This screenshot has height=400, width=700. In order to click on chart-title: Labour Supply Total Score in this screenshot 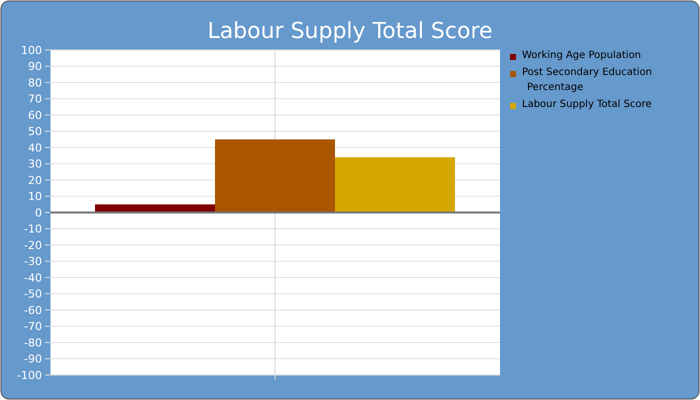, I will do `click(350, 31)`.